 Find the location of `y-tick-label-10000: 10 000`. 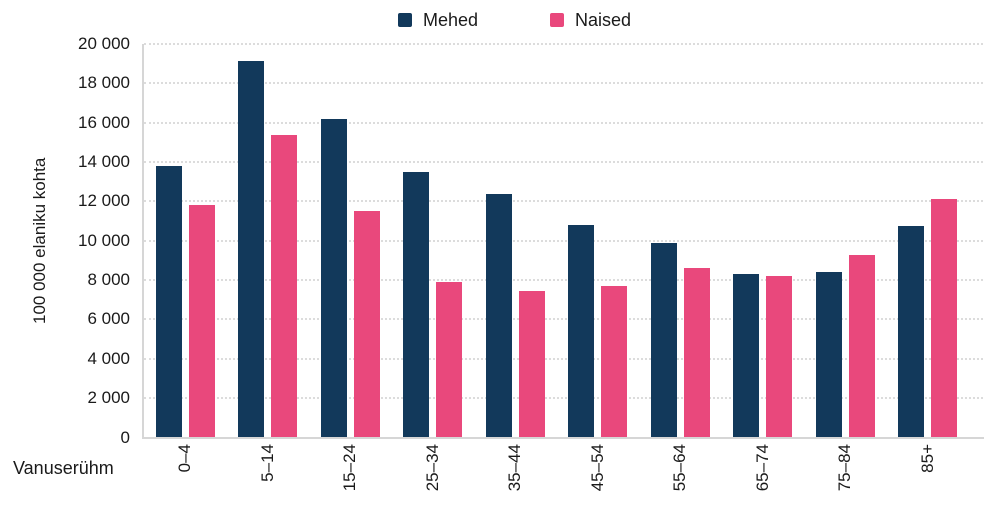

y-tick-label-10000: 10 000 is located at coordinates (104, 240).